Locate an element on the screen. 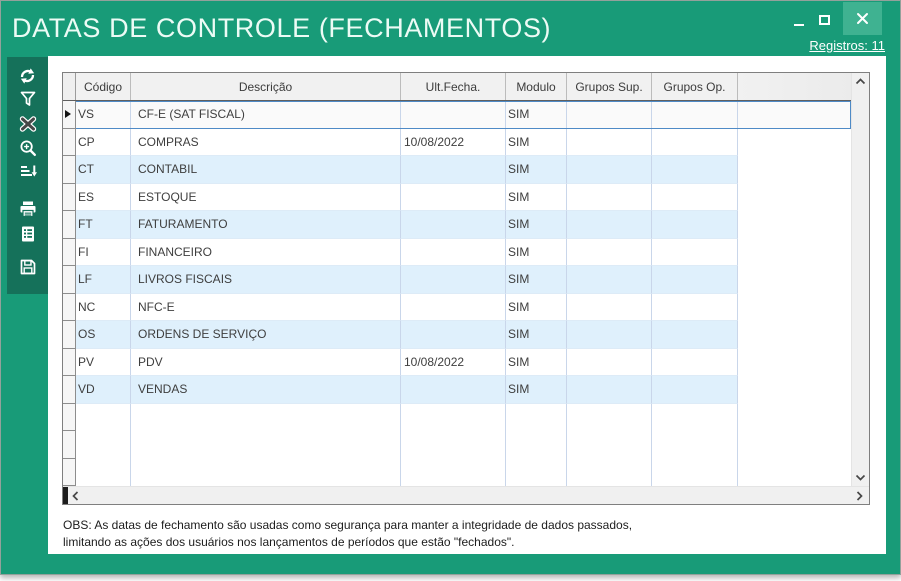 This screenshot has height=581, width=901. horizontal-scrollbar is located at coordinates (466, 495).